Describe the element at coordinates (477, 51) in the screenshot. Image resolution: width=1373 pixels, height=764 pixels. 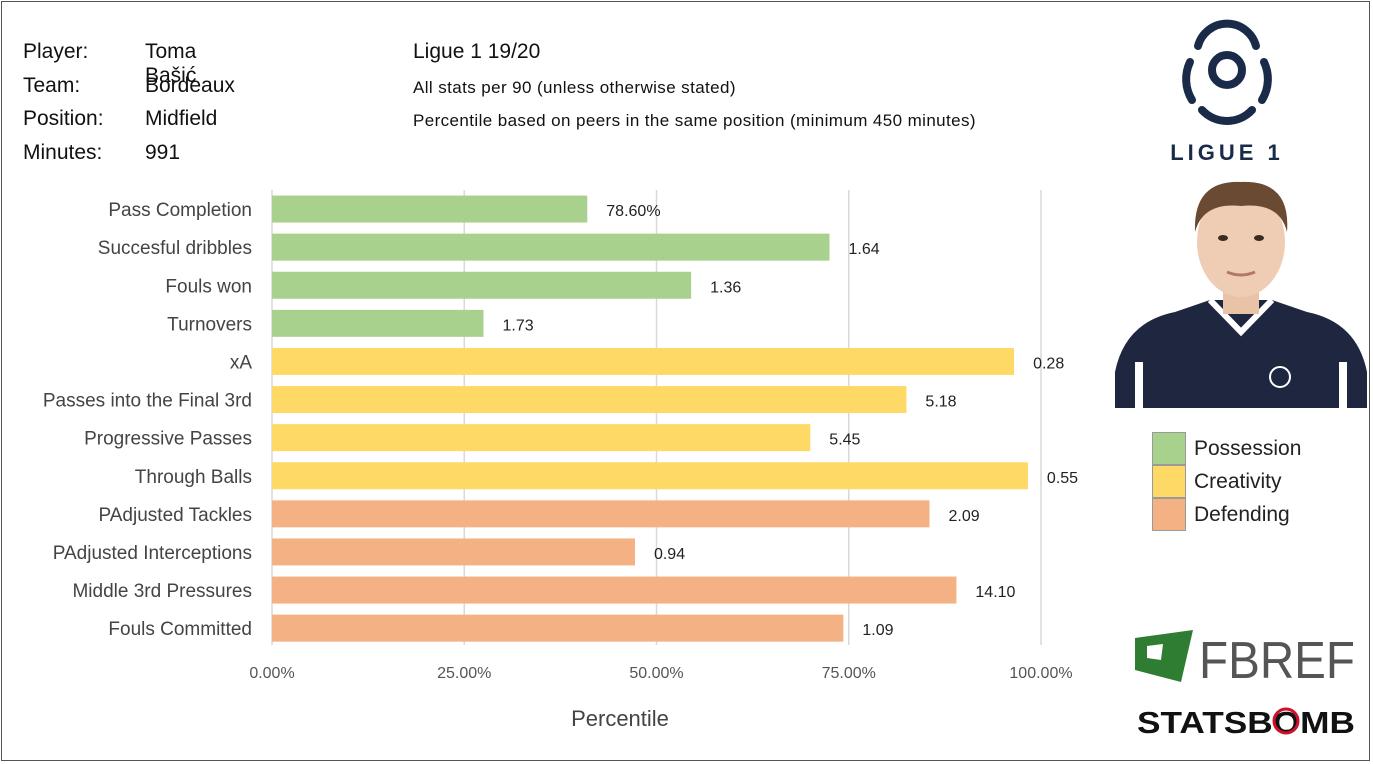
I see `league-title: Ligue 1 19/20` at that location.